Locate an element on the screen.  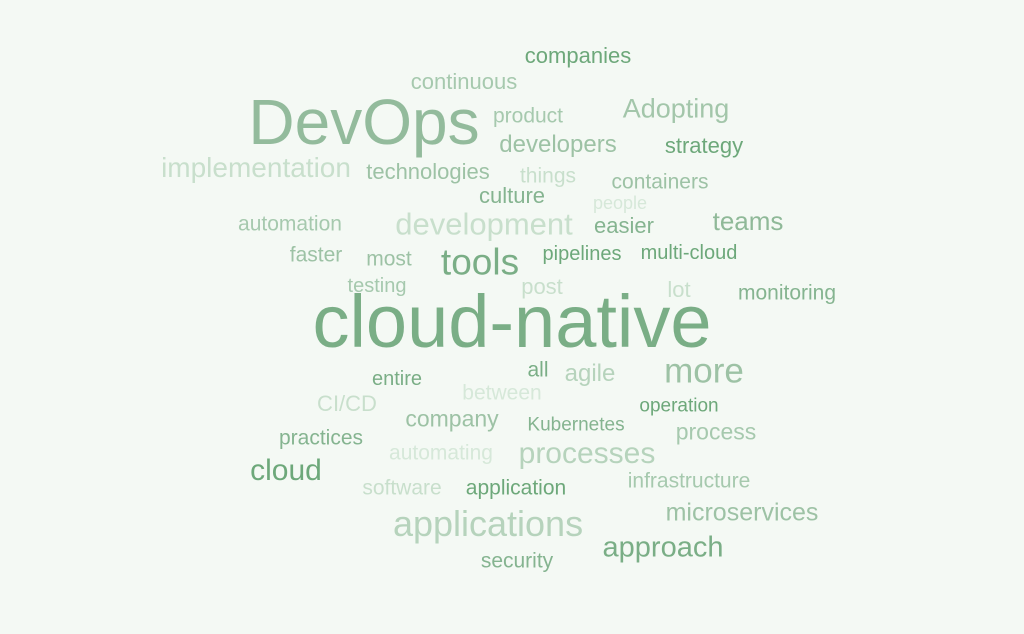
word-software: software is located at coordinates (402, 488).